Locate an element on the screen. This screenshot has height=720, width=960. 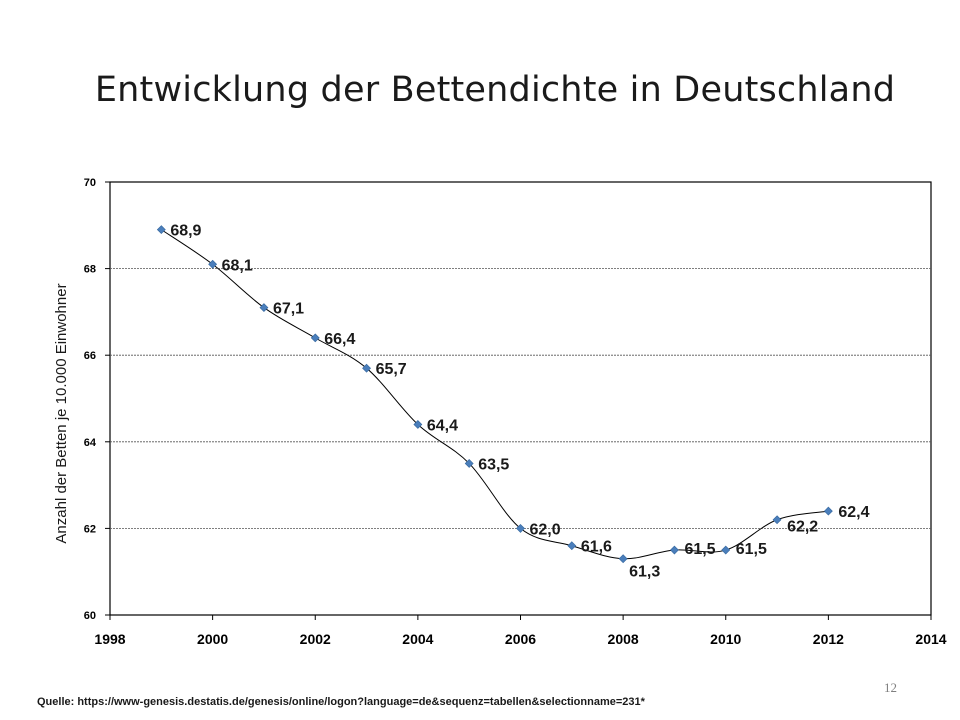
y-tick-label: 60 is located at coordinates (90, 616).